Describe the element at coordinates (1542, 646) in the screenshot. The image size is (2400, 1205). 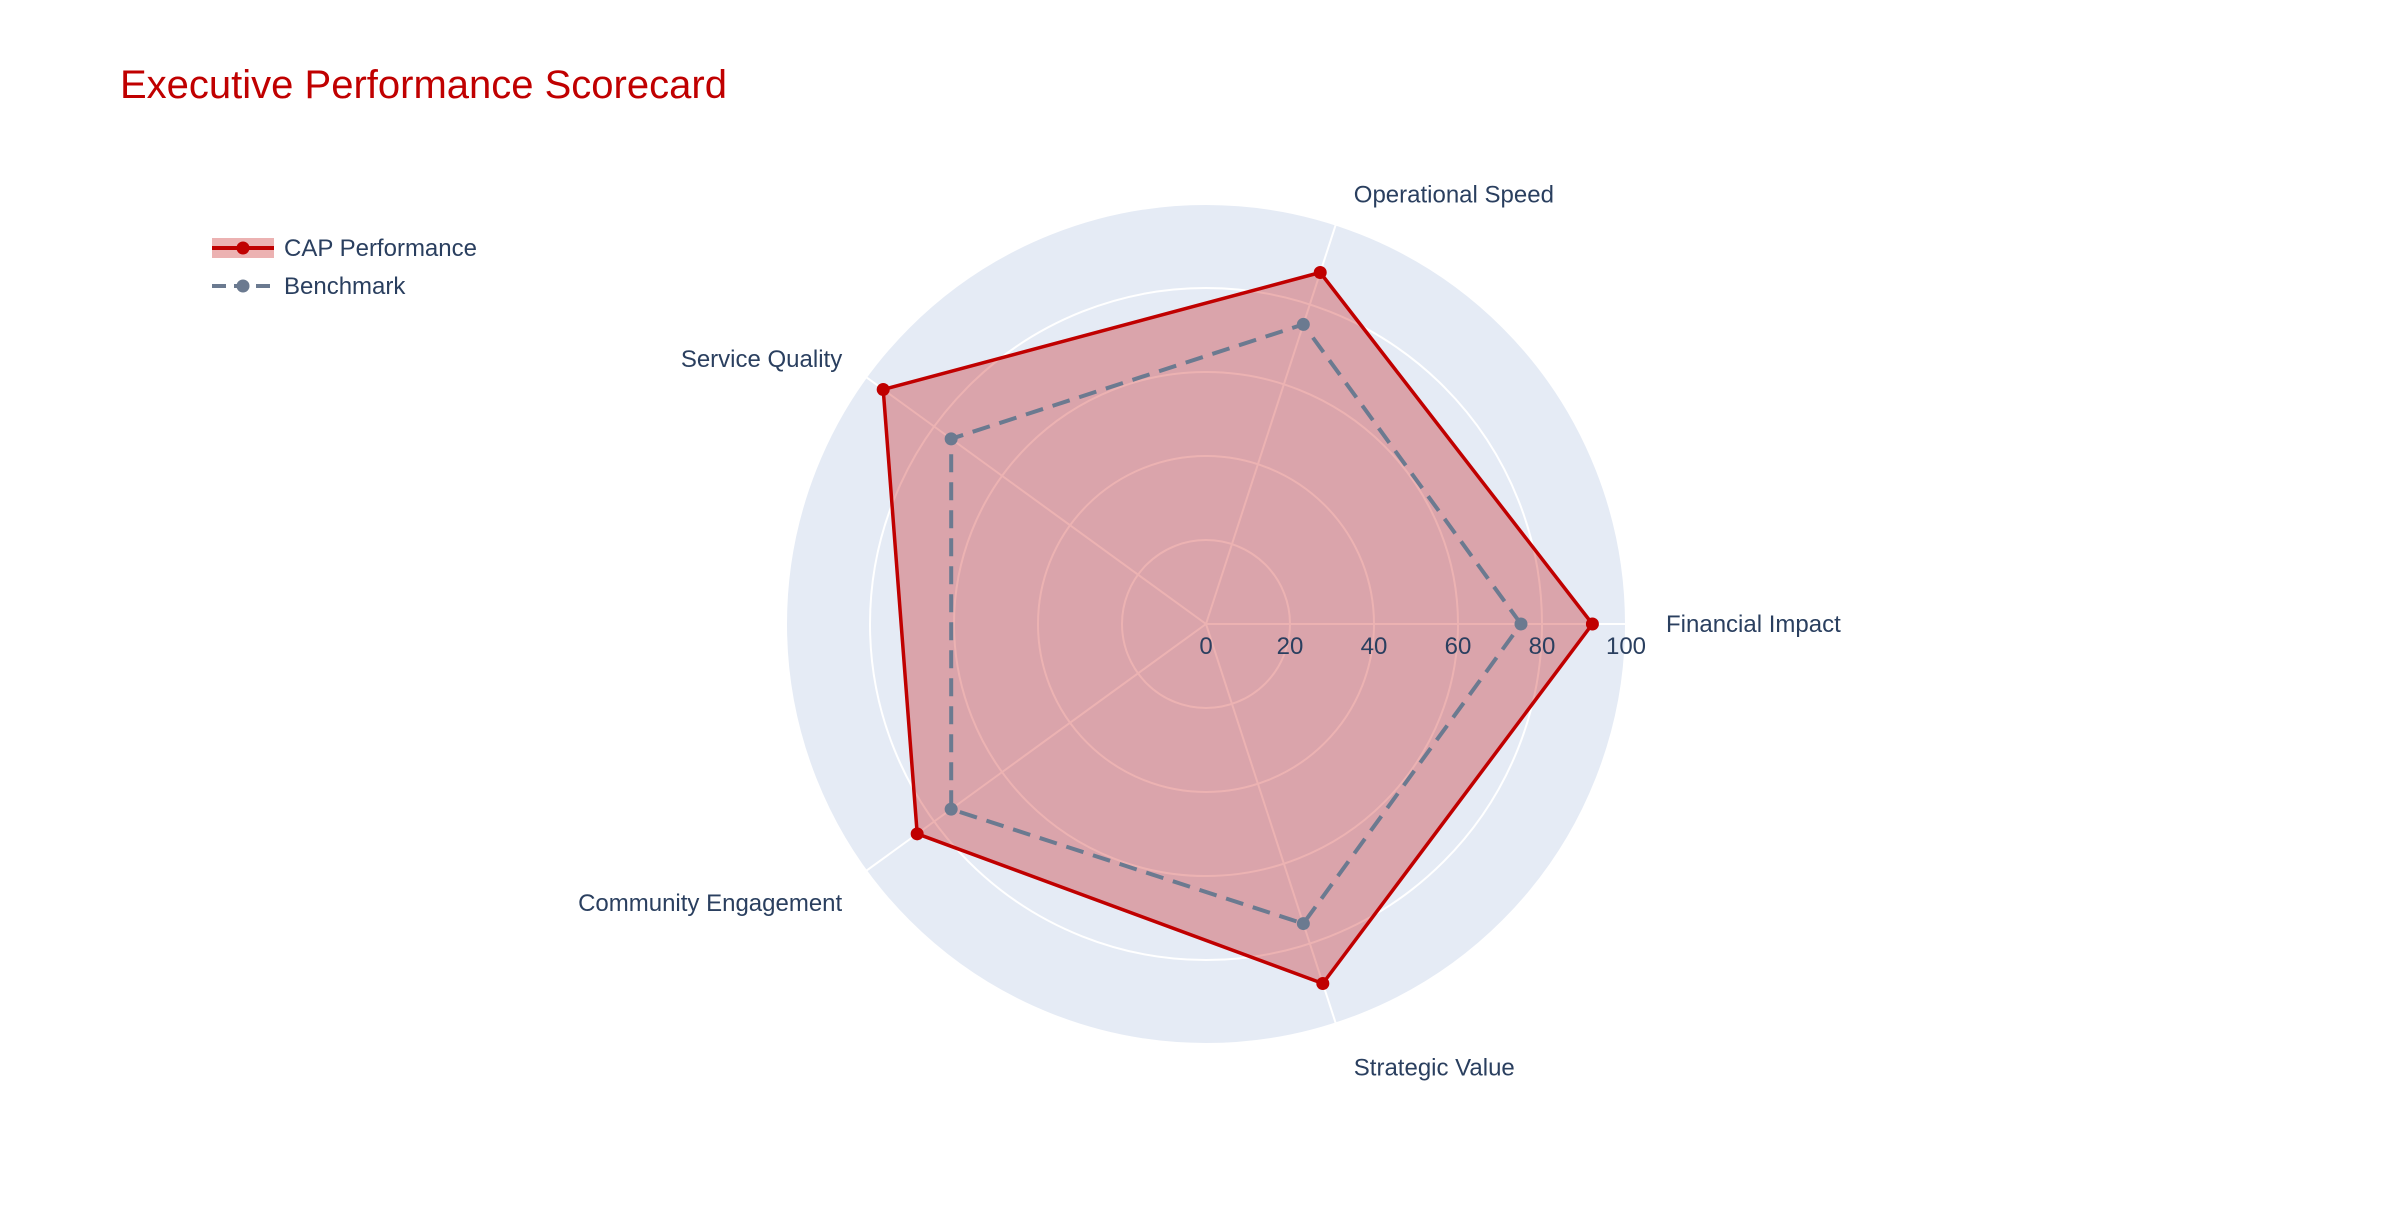
I see `radial-tick-label: 80` at that location.